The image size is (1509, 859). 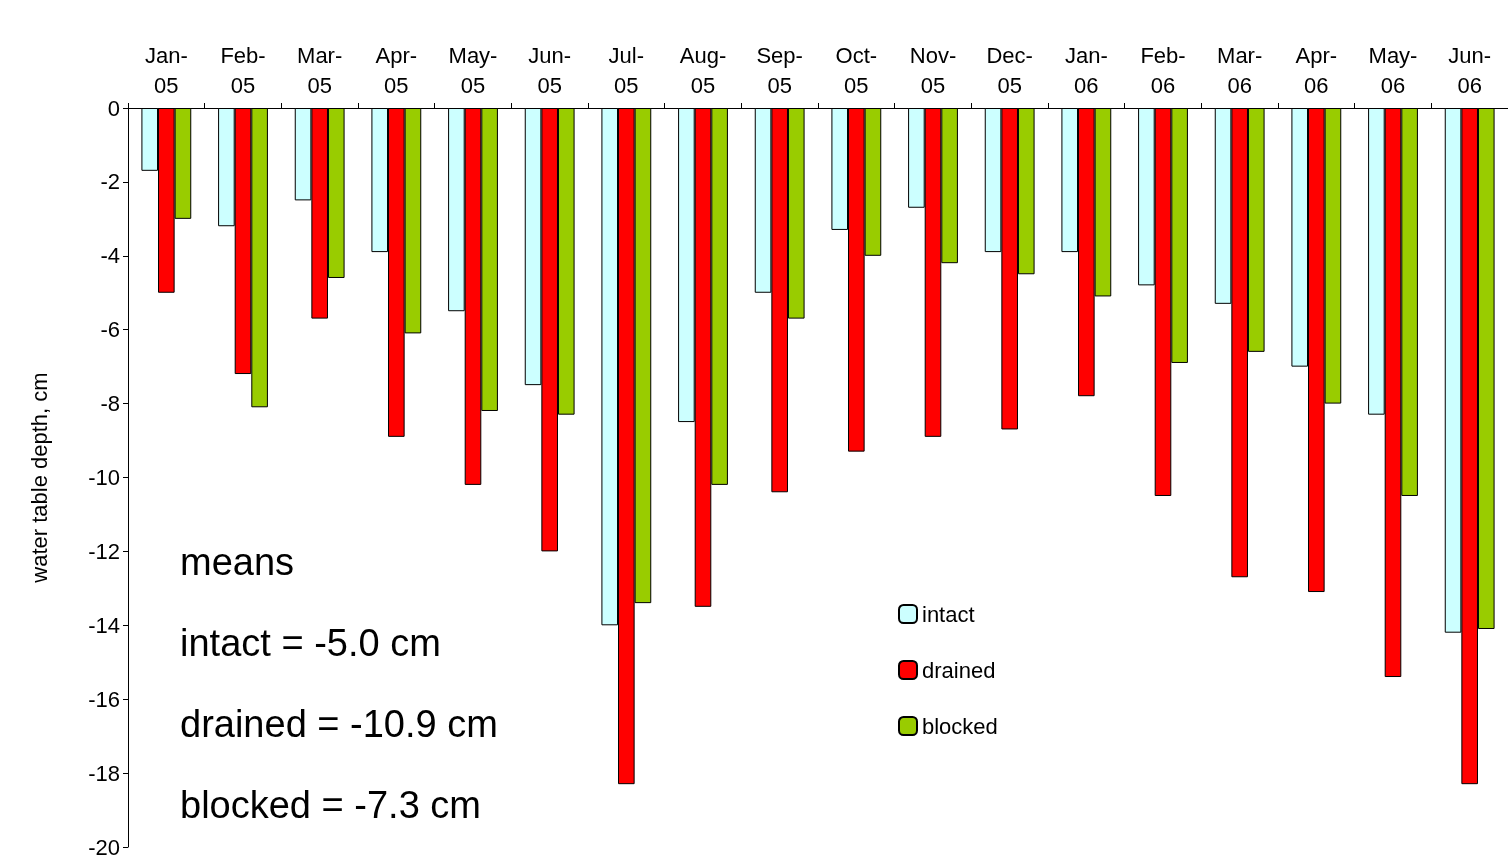 What do you see at coordinates (166, 70) in the screenshot?
I see `x-tick-label: Jan-05` at bounding box center [166, 70].